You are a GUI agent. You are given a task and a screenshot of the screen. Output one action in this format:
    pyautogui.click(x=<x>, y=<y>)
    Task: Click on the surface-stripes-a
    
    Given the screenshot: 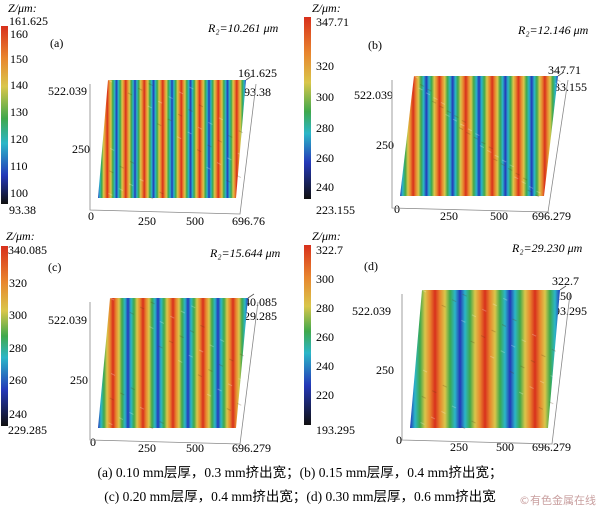 What is the action you would take?
    pyautogui.click(x=172, y=139)
    